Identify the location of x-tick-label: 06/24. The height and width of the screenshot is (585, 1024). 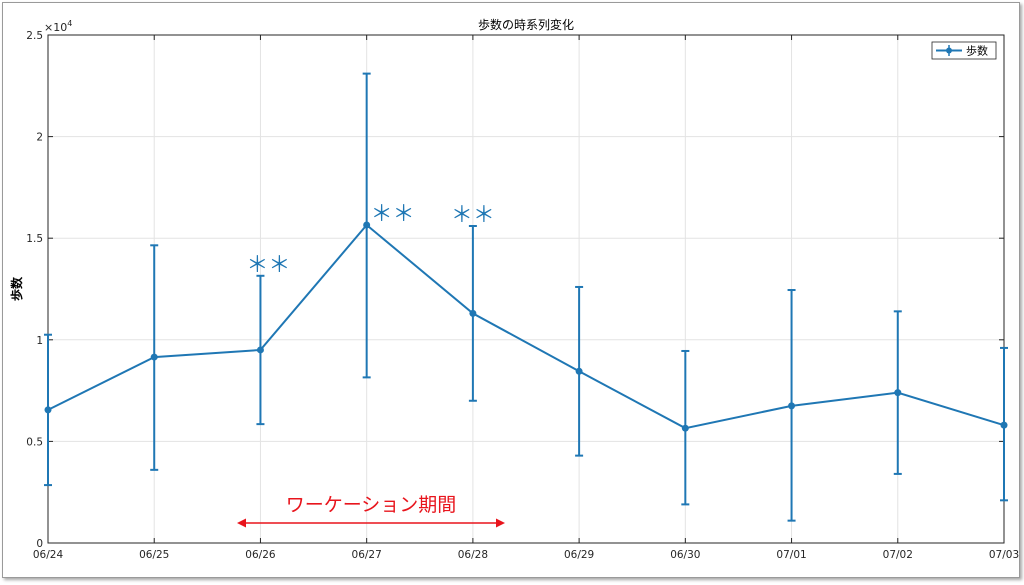
(48, 555).